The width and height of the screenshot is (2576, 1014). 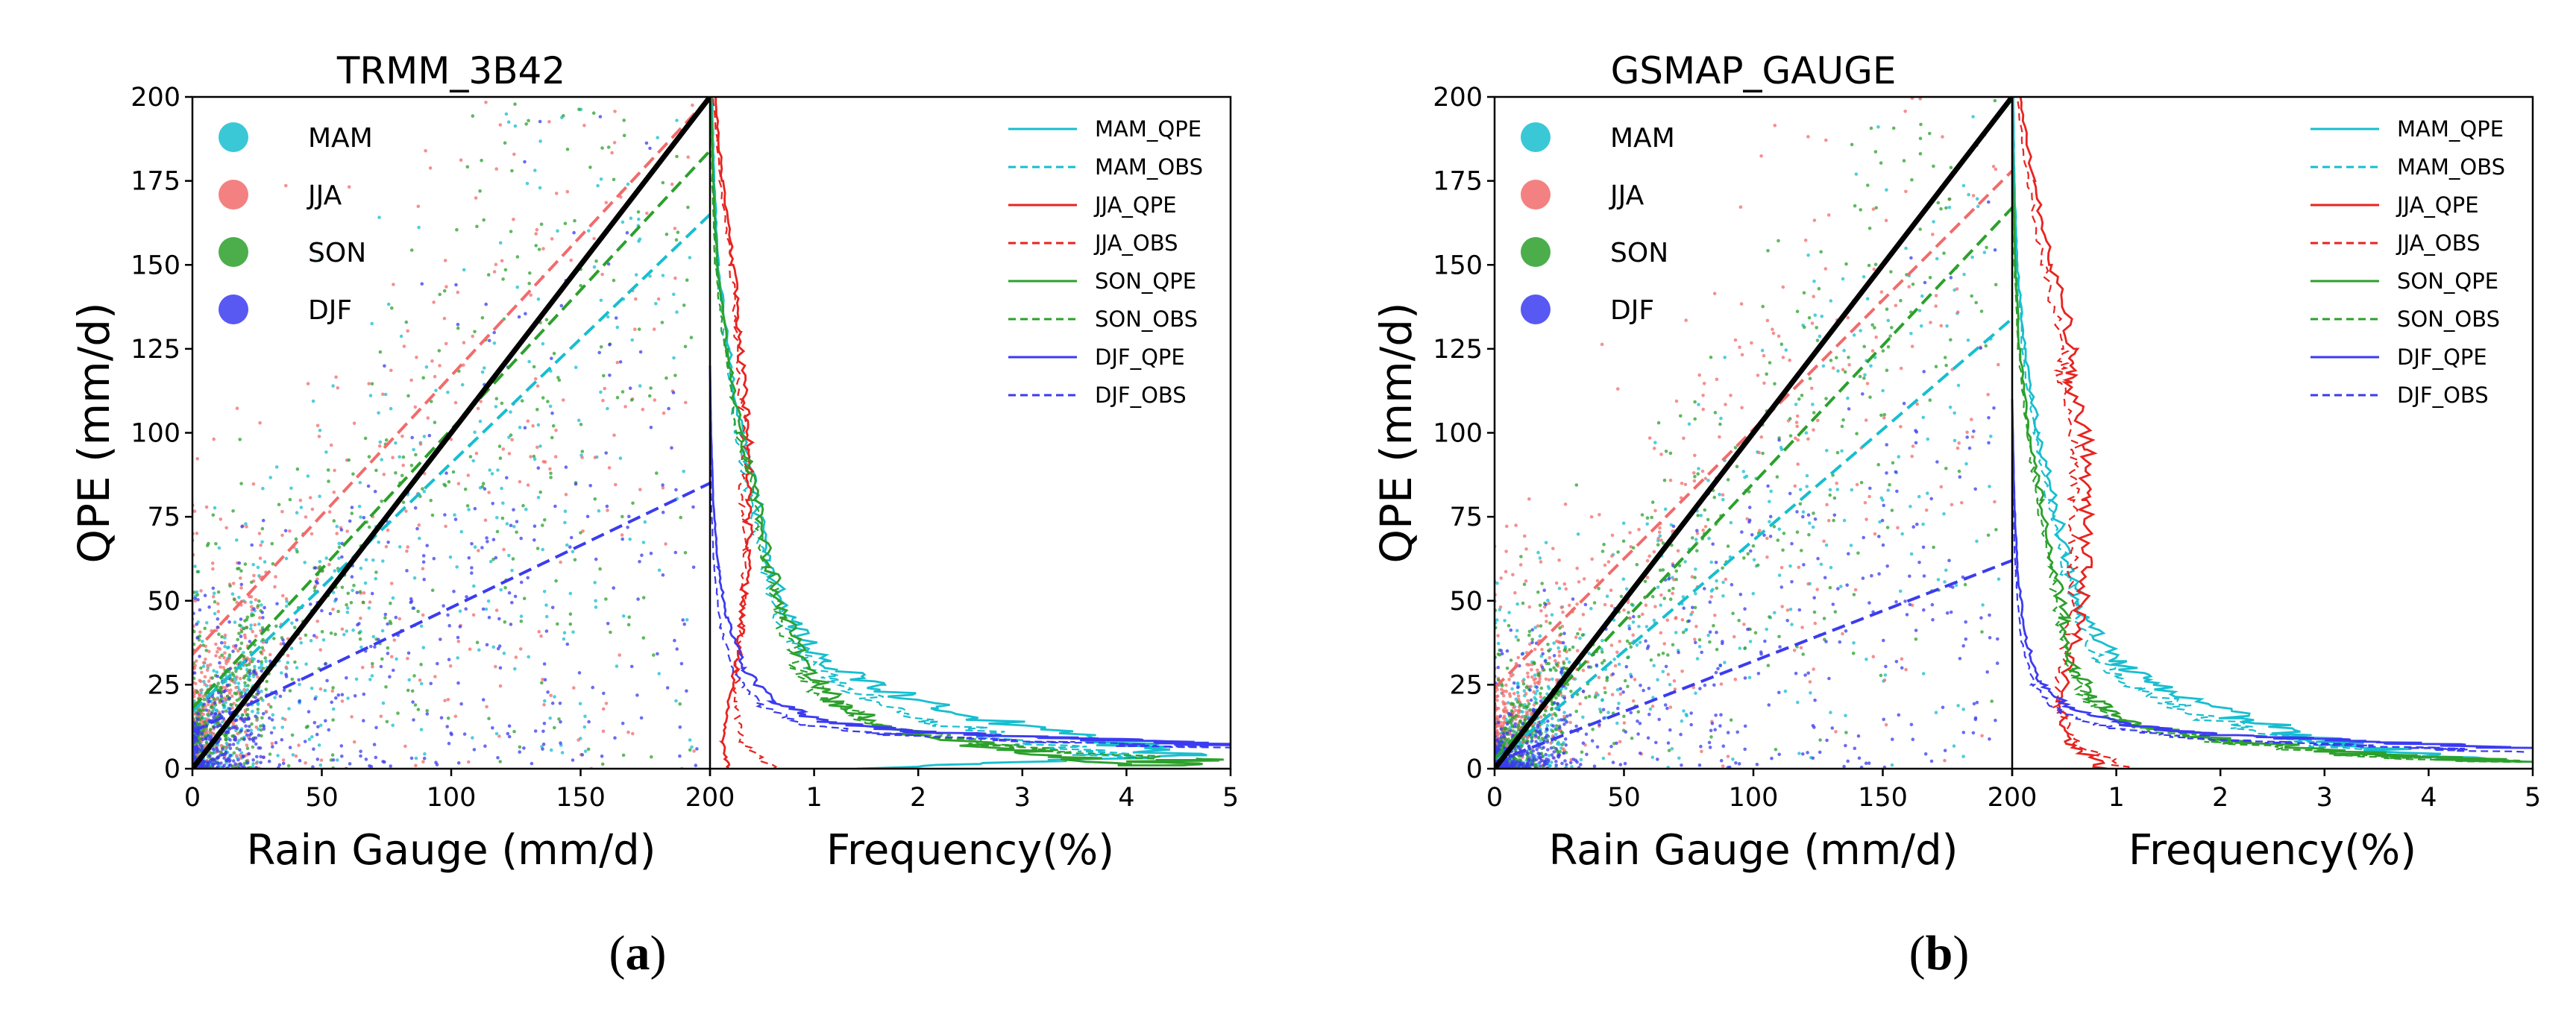 What do you see at coordinates (234, 137) in the screenshot?
I see `legend-marker-mam` at bounding box center [234, 137].